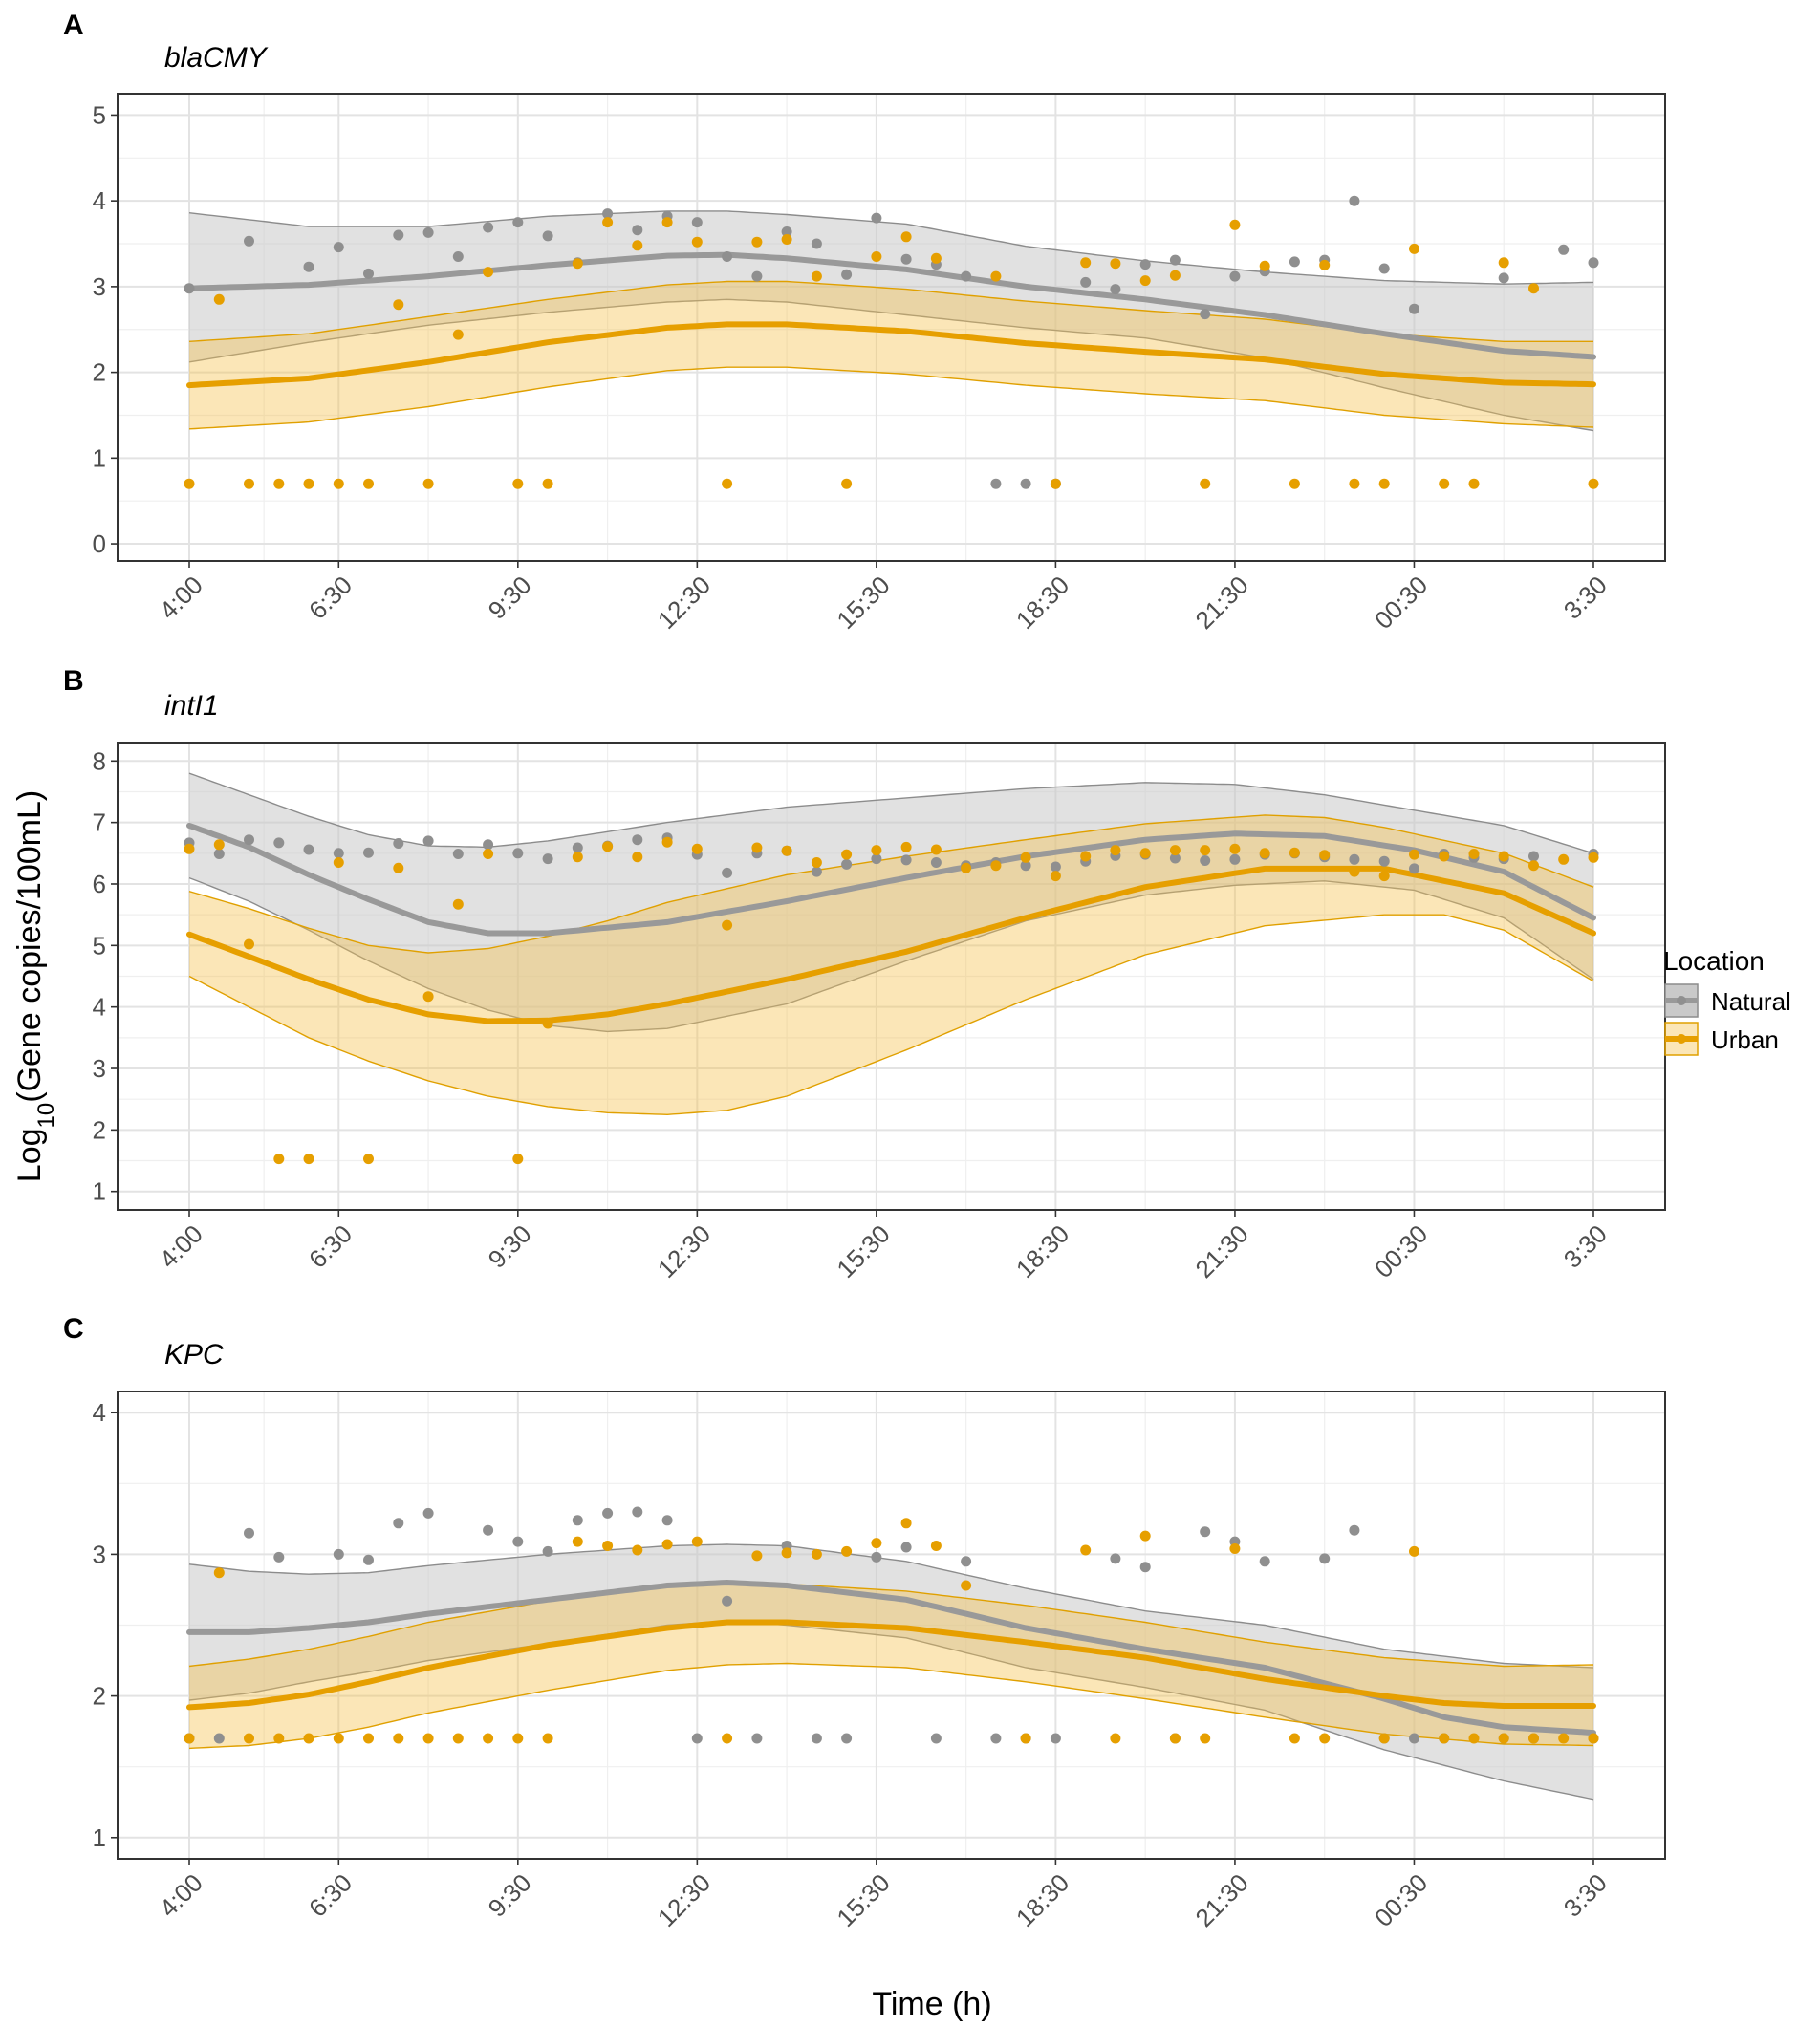 Image resolution: width=1820 pixels, height=2027 pixels. Describe the element at coordinates (891, 305) in the screenshot. I see `fit-line-natural` at that location.